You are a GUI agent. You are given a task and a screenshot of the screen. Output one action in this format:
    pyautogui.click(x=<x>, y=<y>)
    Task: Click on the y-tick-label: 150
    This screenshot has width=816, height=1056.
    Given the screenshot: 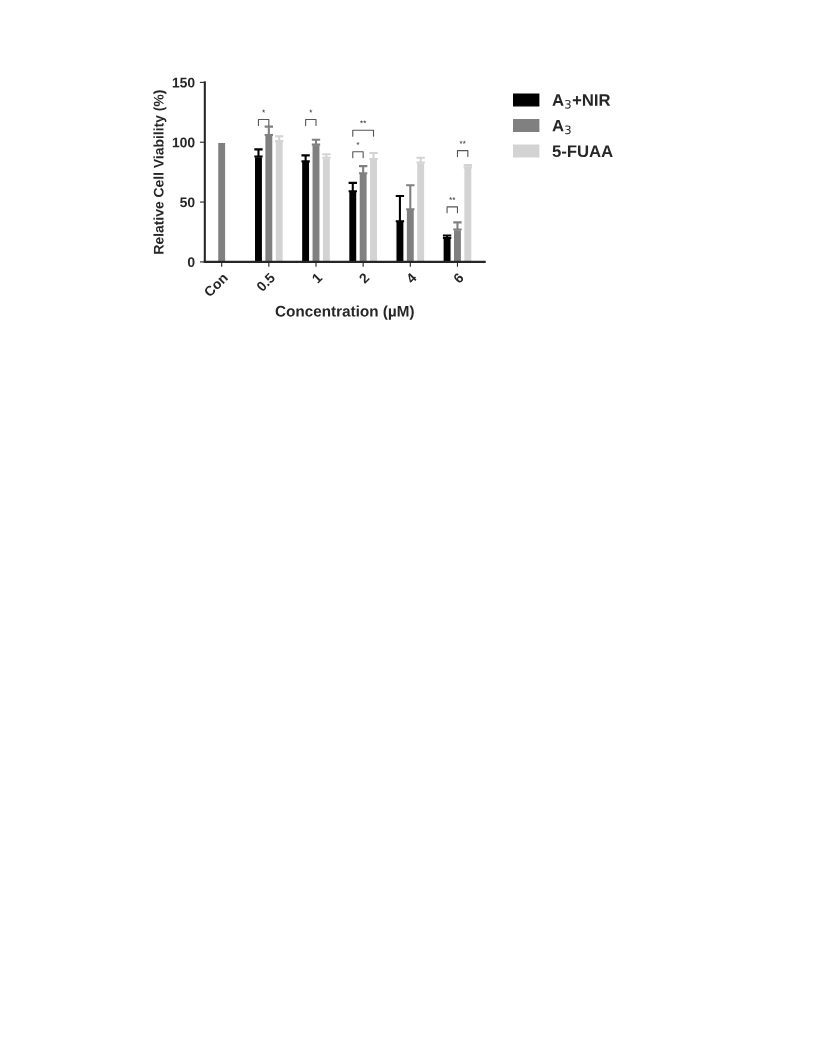 What is the action you would take?
    pyautogui.click(x=183, y=82)
    